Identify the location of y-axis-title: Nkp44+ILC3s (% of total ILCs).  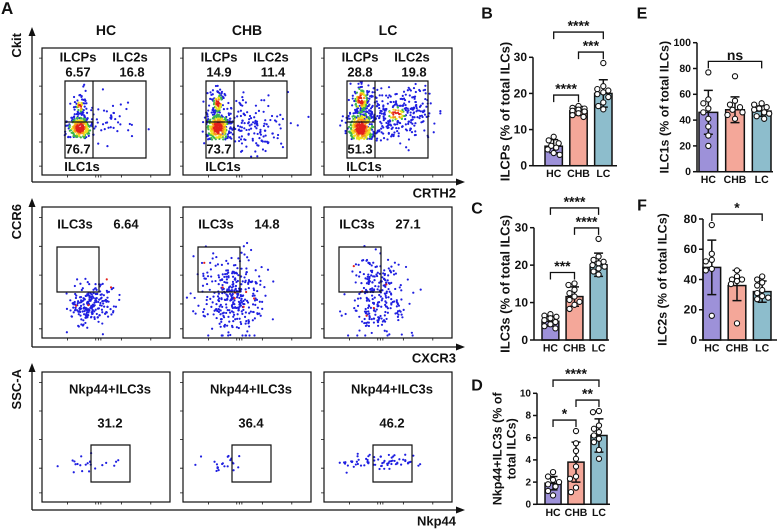
(504, 449).